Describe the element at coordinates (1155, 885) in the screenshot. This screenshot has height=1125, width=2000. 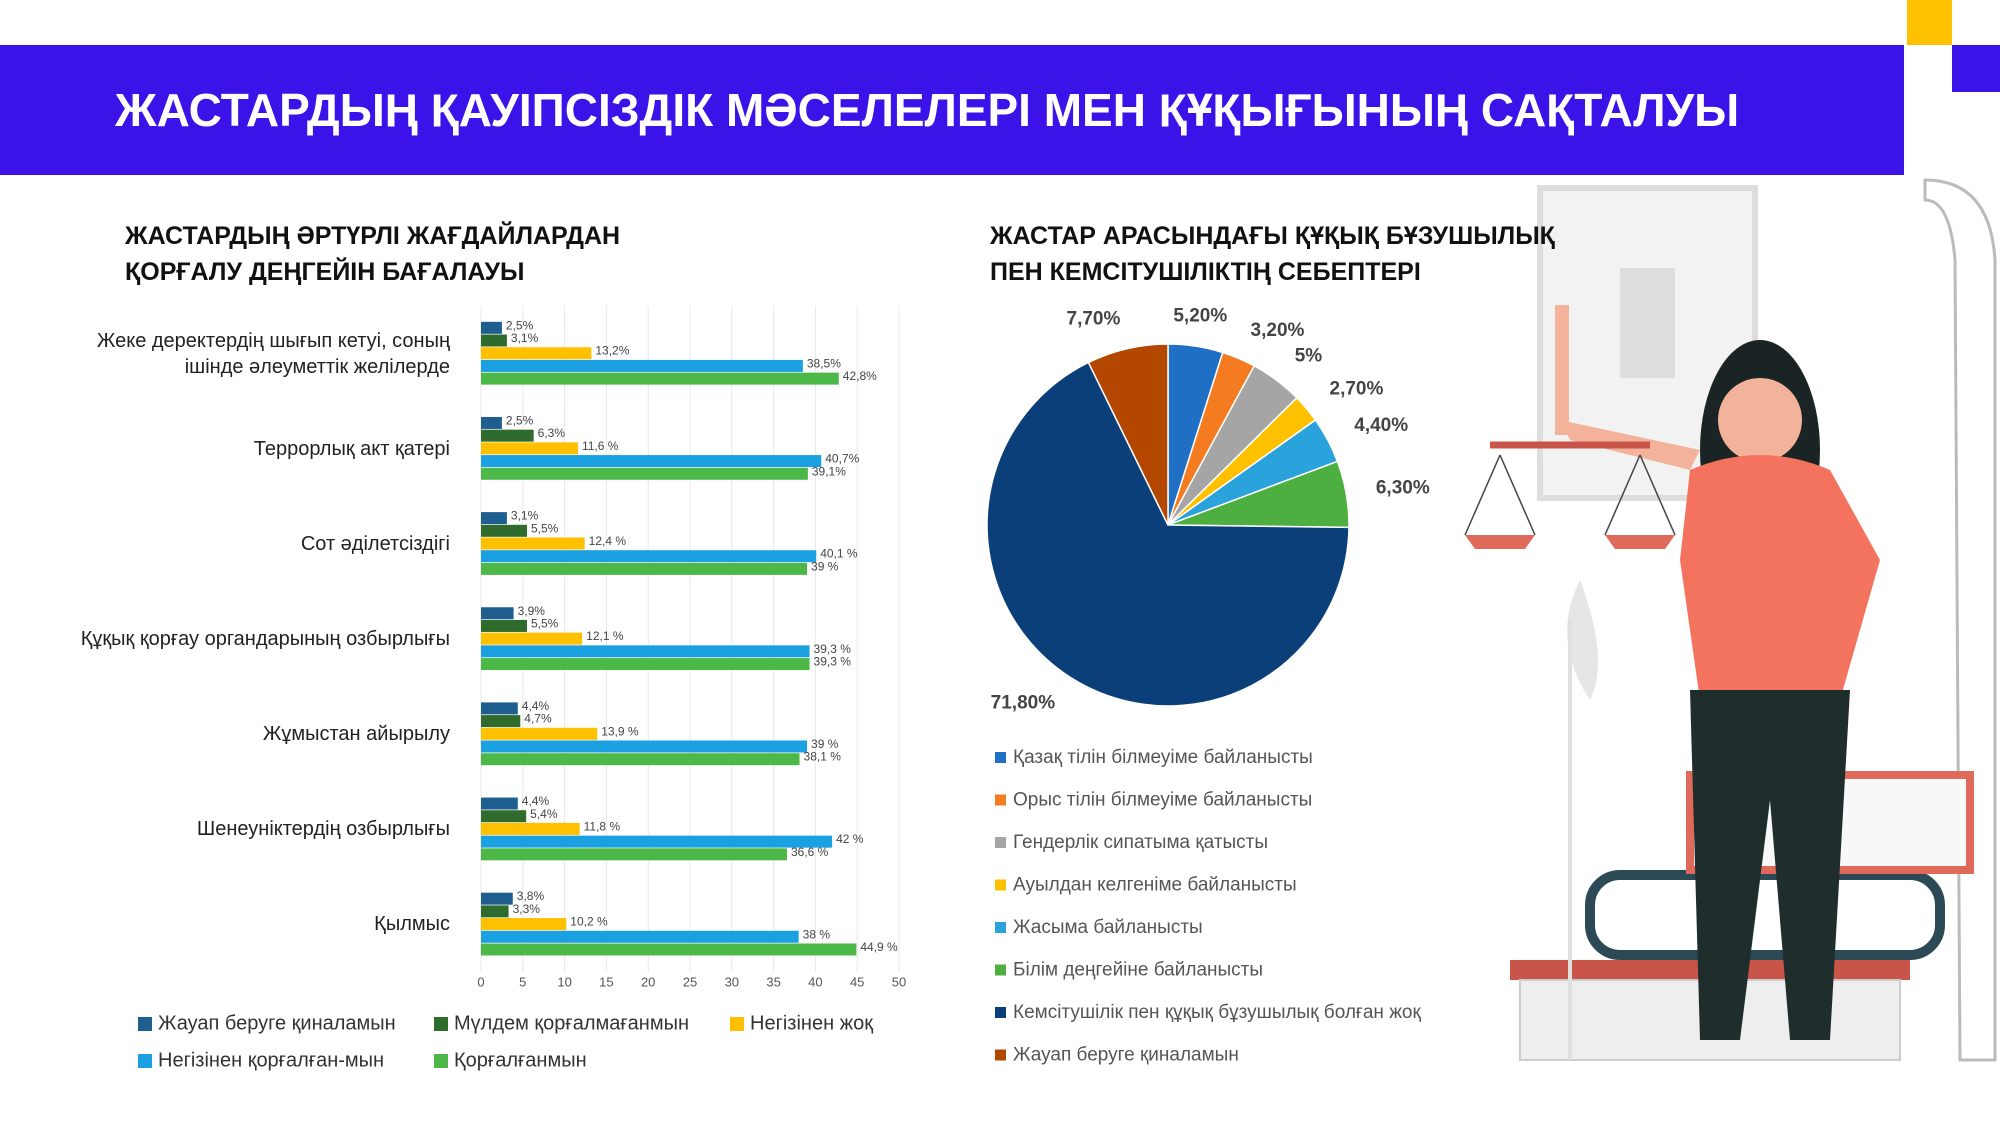
I see `legend-label: Ауылдан келгеніме байланысты` at that location.